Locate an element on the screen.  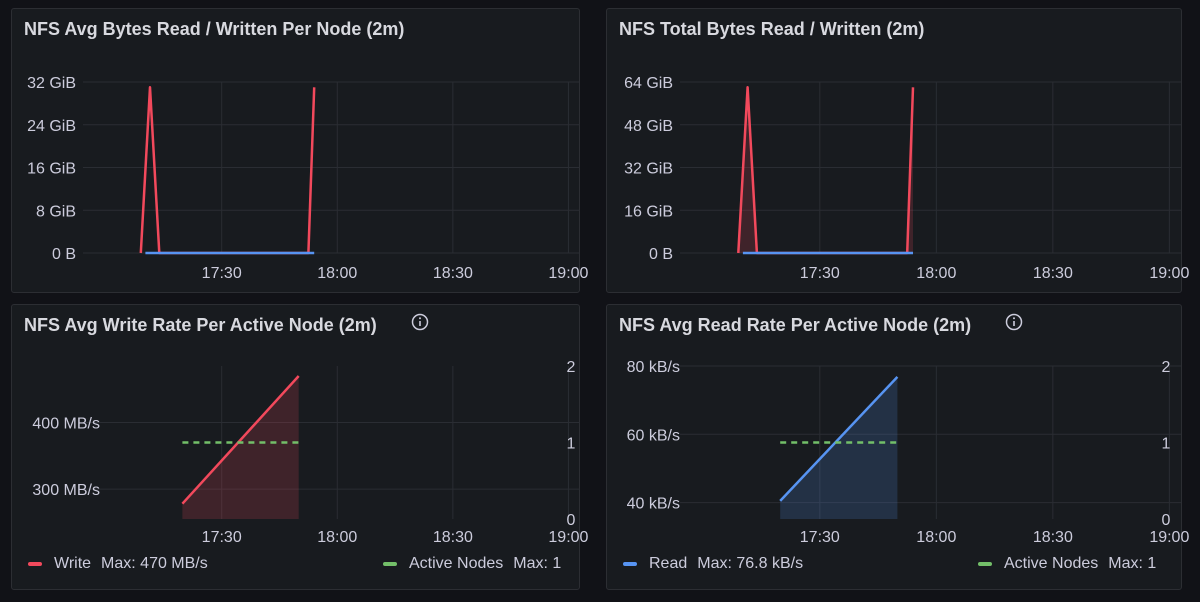
legend-label: Read is located at coordinates (668, 563).